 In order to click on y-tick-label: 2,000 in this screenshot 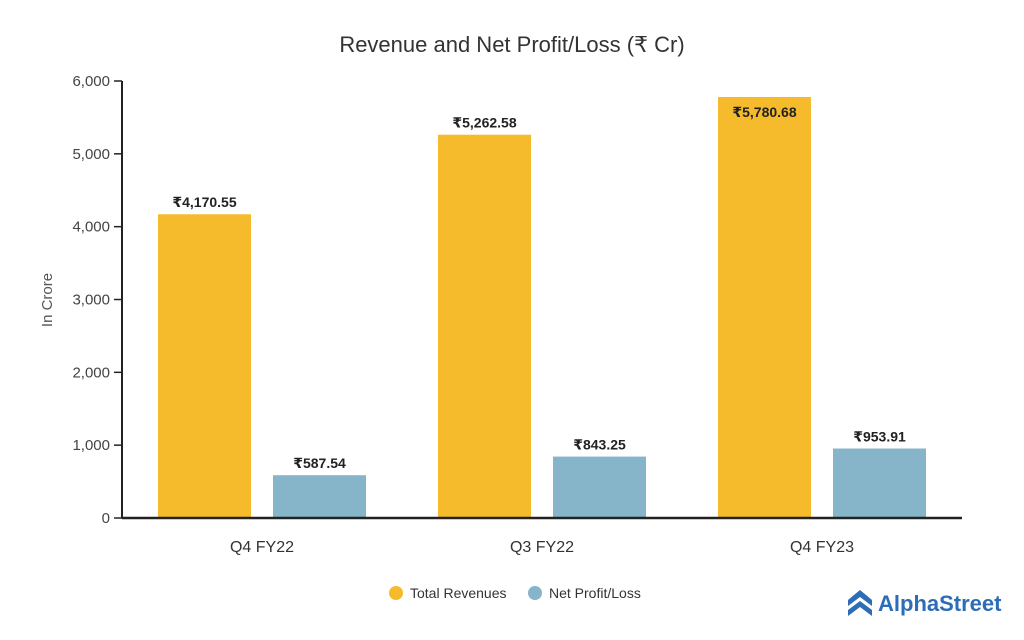, I will do `click(91, 372)`.